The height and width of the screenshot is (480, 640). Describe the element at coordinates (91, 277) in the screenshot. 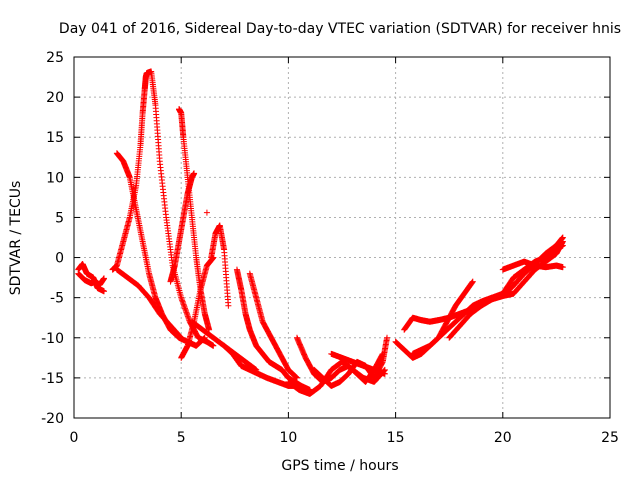

I see `series-early-cluster-b` at that location.